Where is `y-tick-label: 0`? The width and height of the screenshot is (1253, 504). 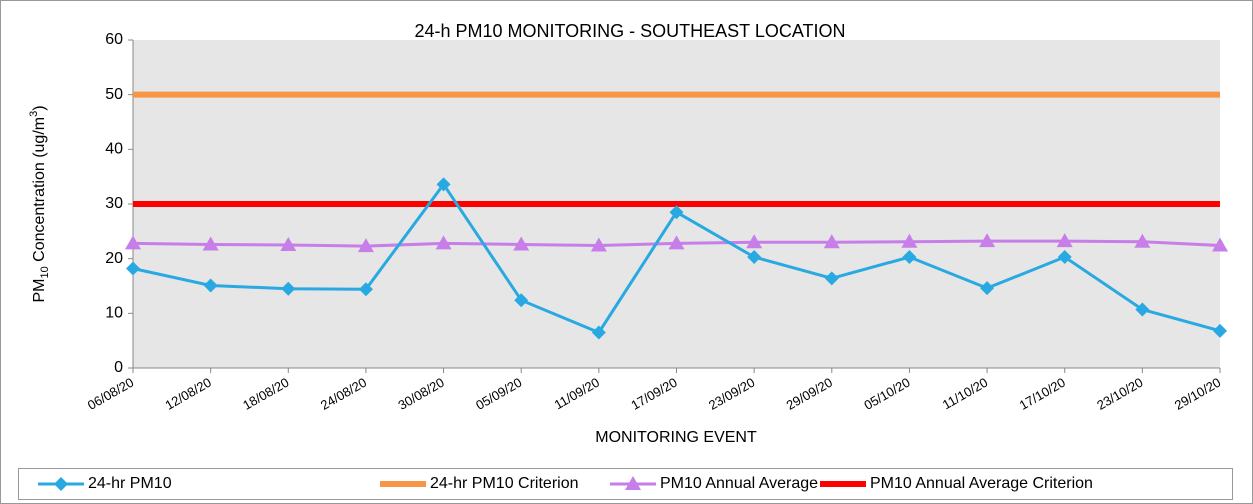 y-tick-label: 0 is located at coordinates (118, 367).